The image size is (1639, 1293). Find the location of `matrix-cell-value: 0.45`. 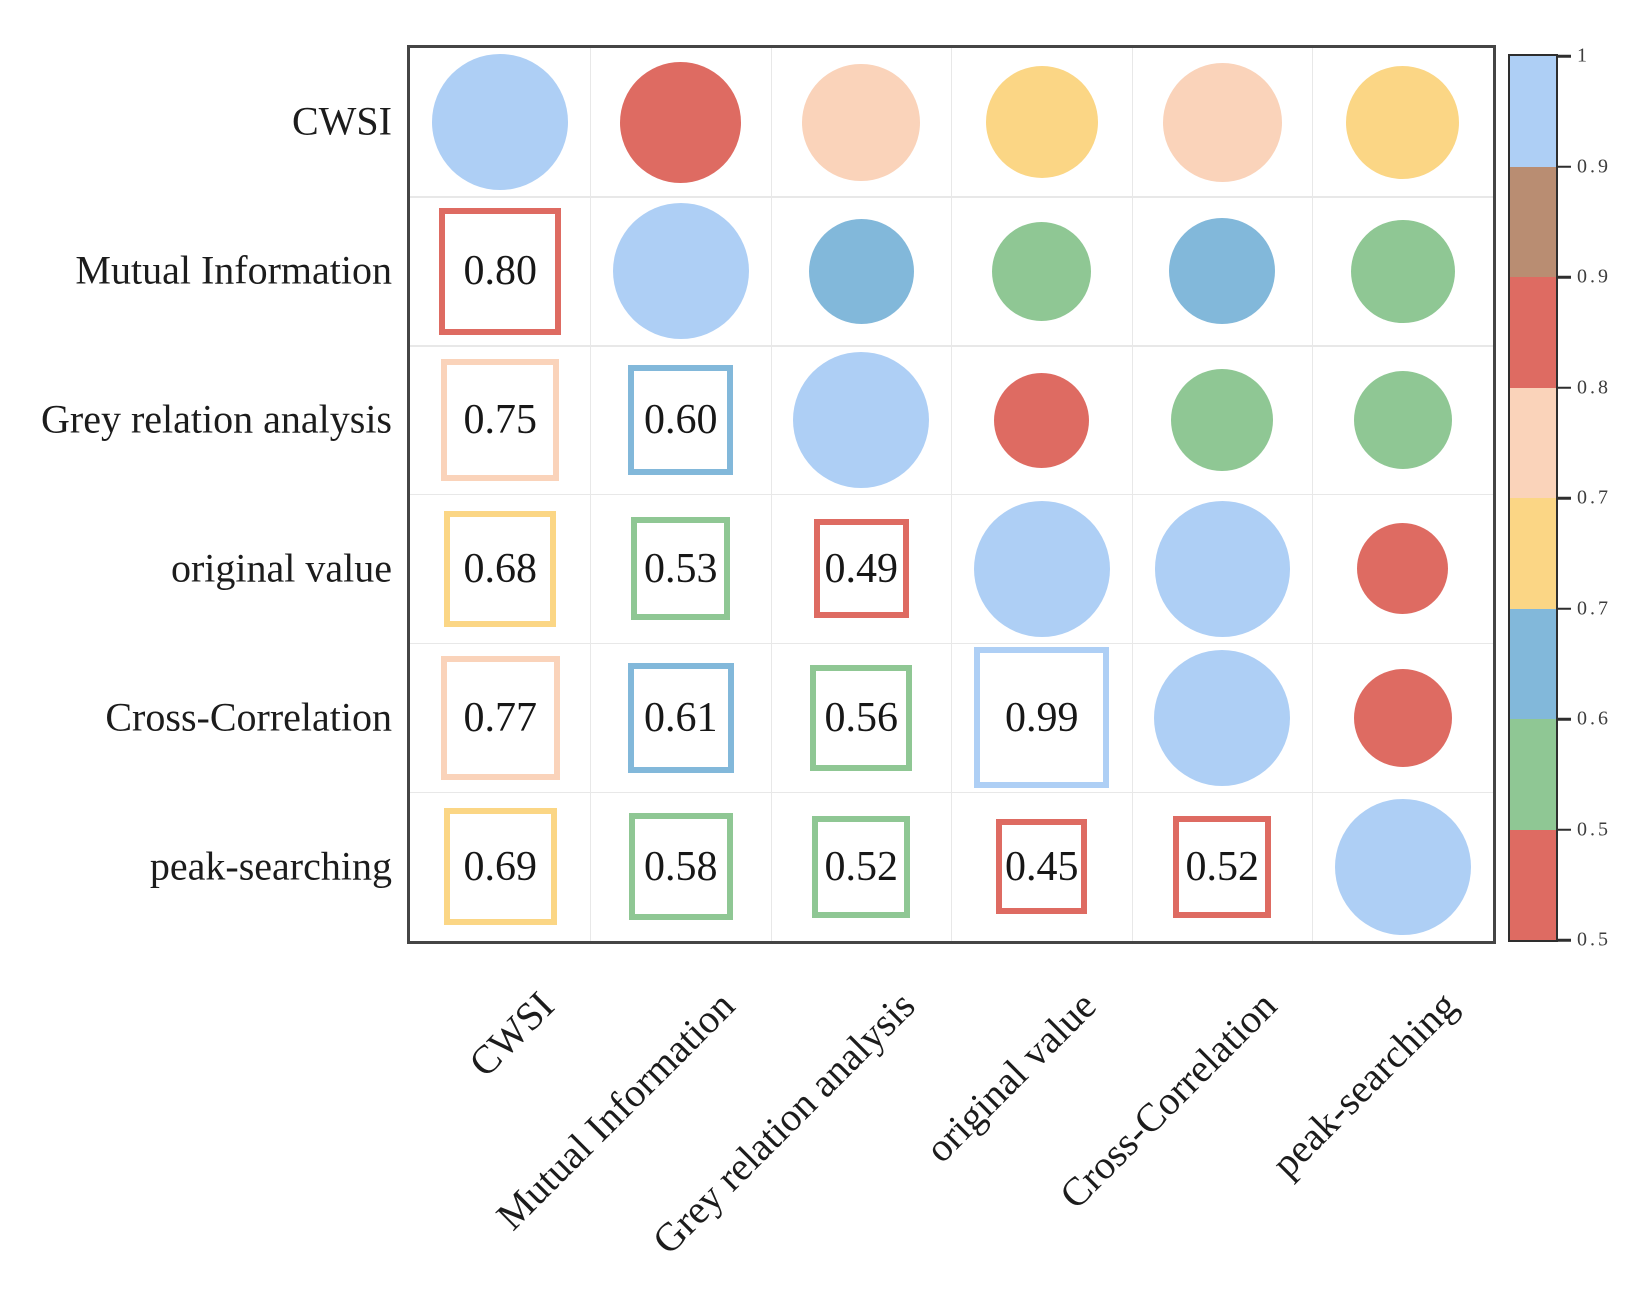

matrix-cell-value: 0.45 is located at coordinates (1041, 866).